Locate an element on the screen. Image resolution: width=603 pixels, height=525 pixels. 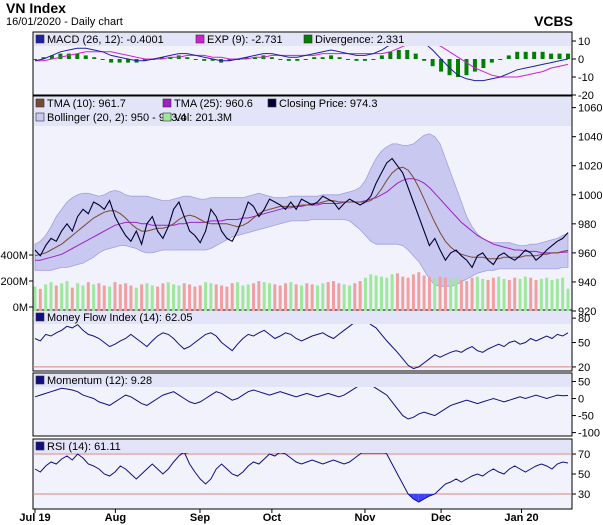
exp-line is located at coordinates (302, 59).